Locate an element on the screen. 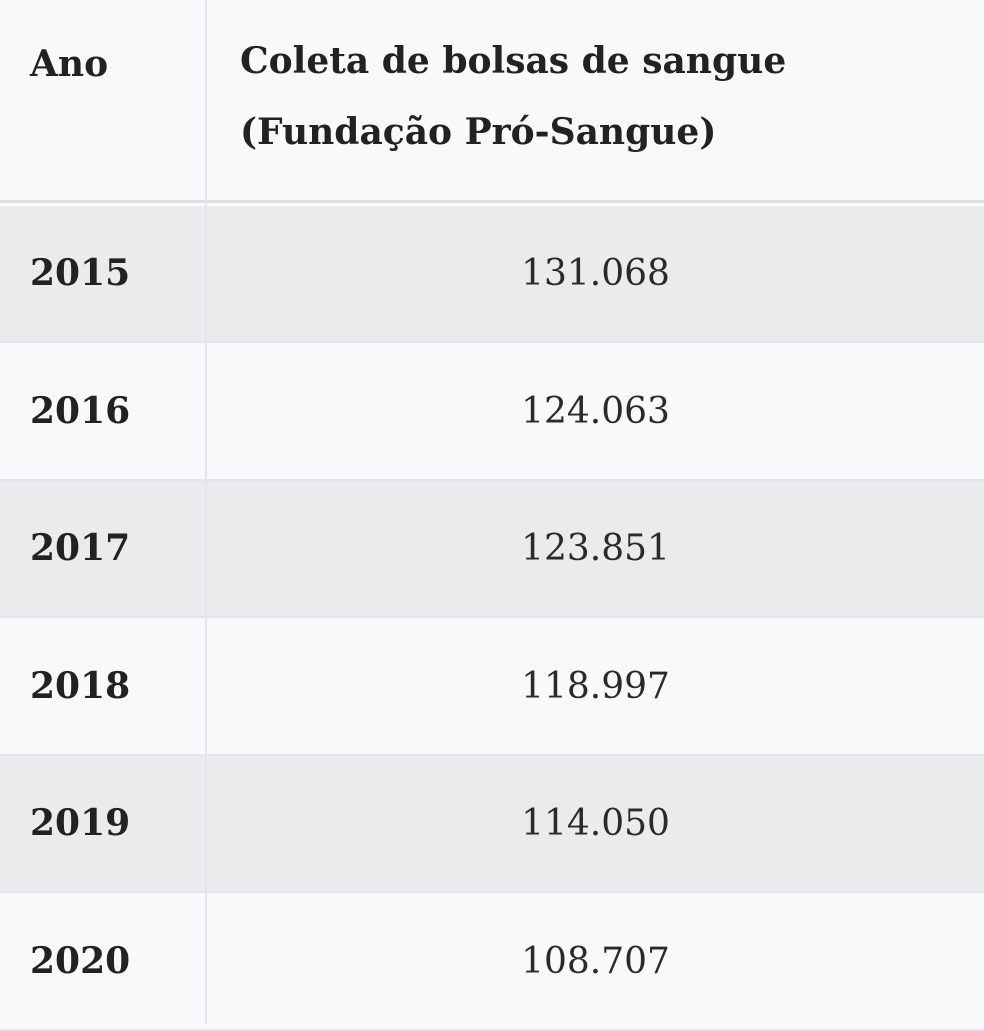 The image size is (984, 1031). cell-year: 2017 is located at coordinates (80, 548).